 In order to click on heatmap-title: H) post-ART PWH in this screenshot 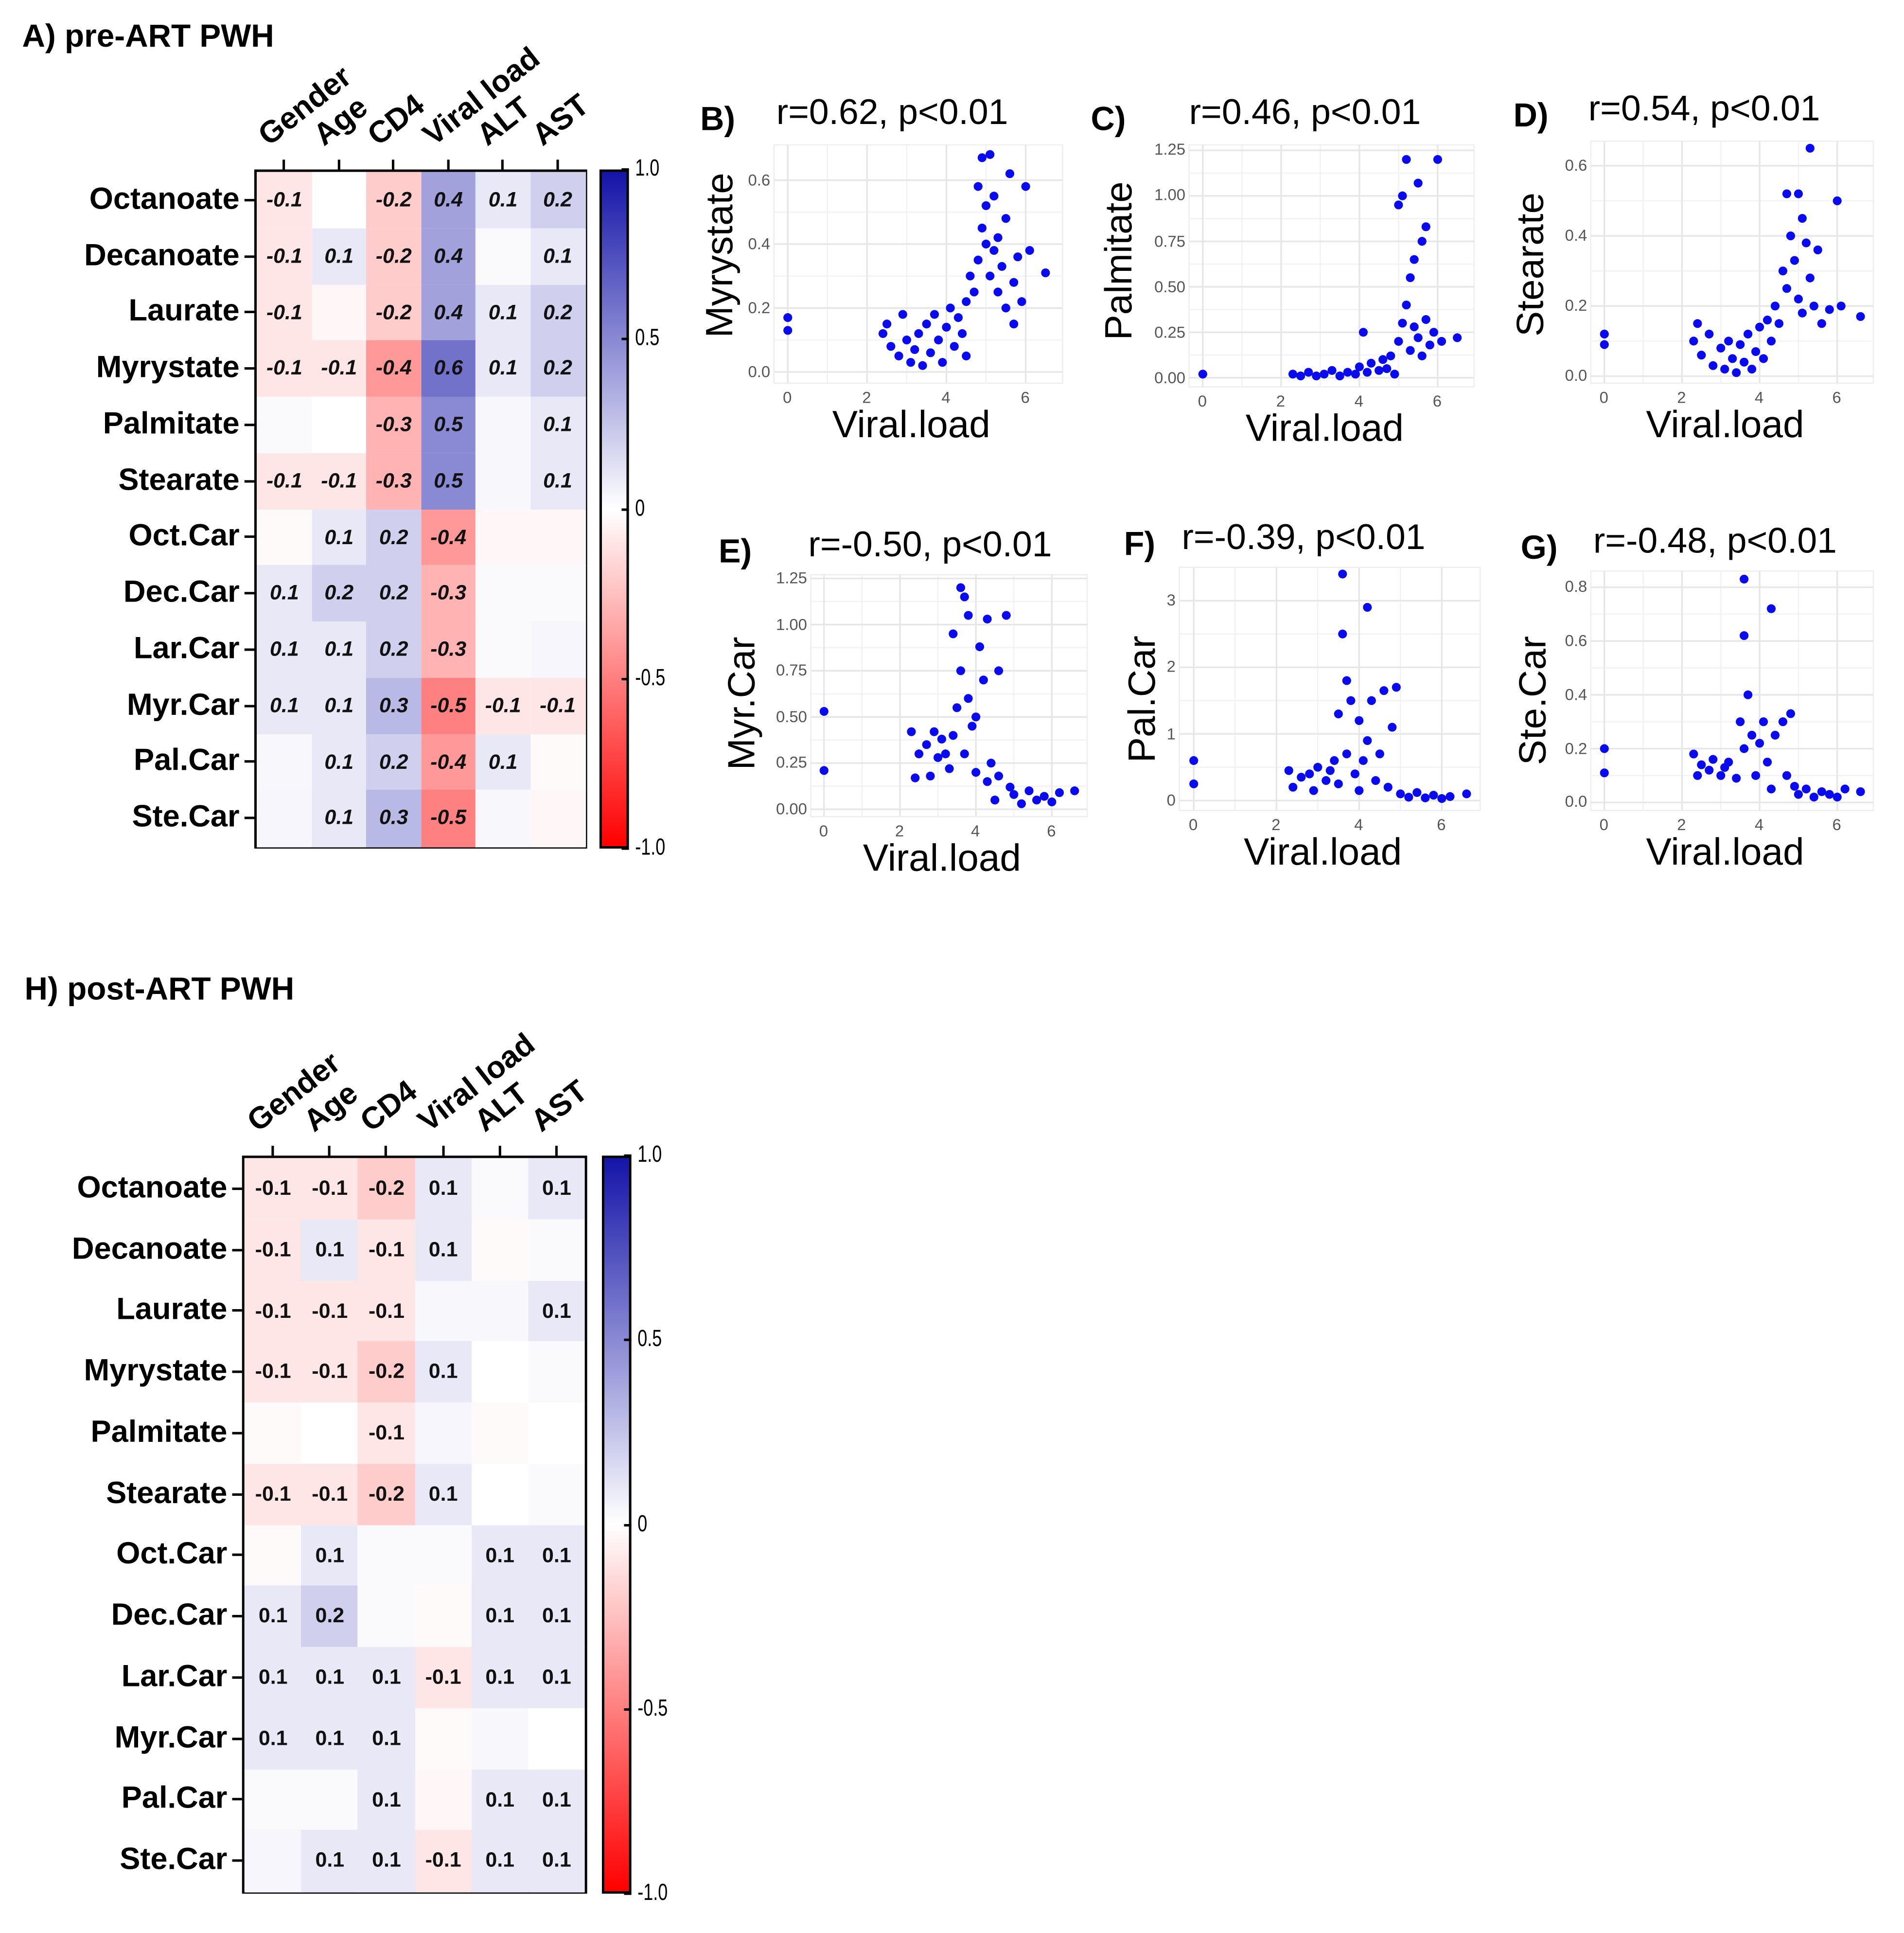, I will do `click(159, 988)`.